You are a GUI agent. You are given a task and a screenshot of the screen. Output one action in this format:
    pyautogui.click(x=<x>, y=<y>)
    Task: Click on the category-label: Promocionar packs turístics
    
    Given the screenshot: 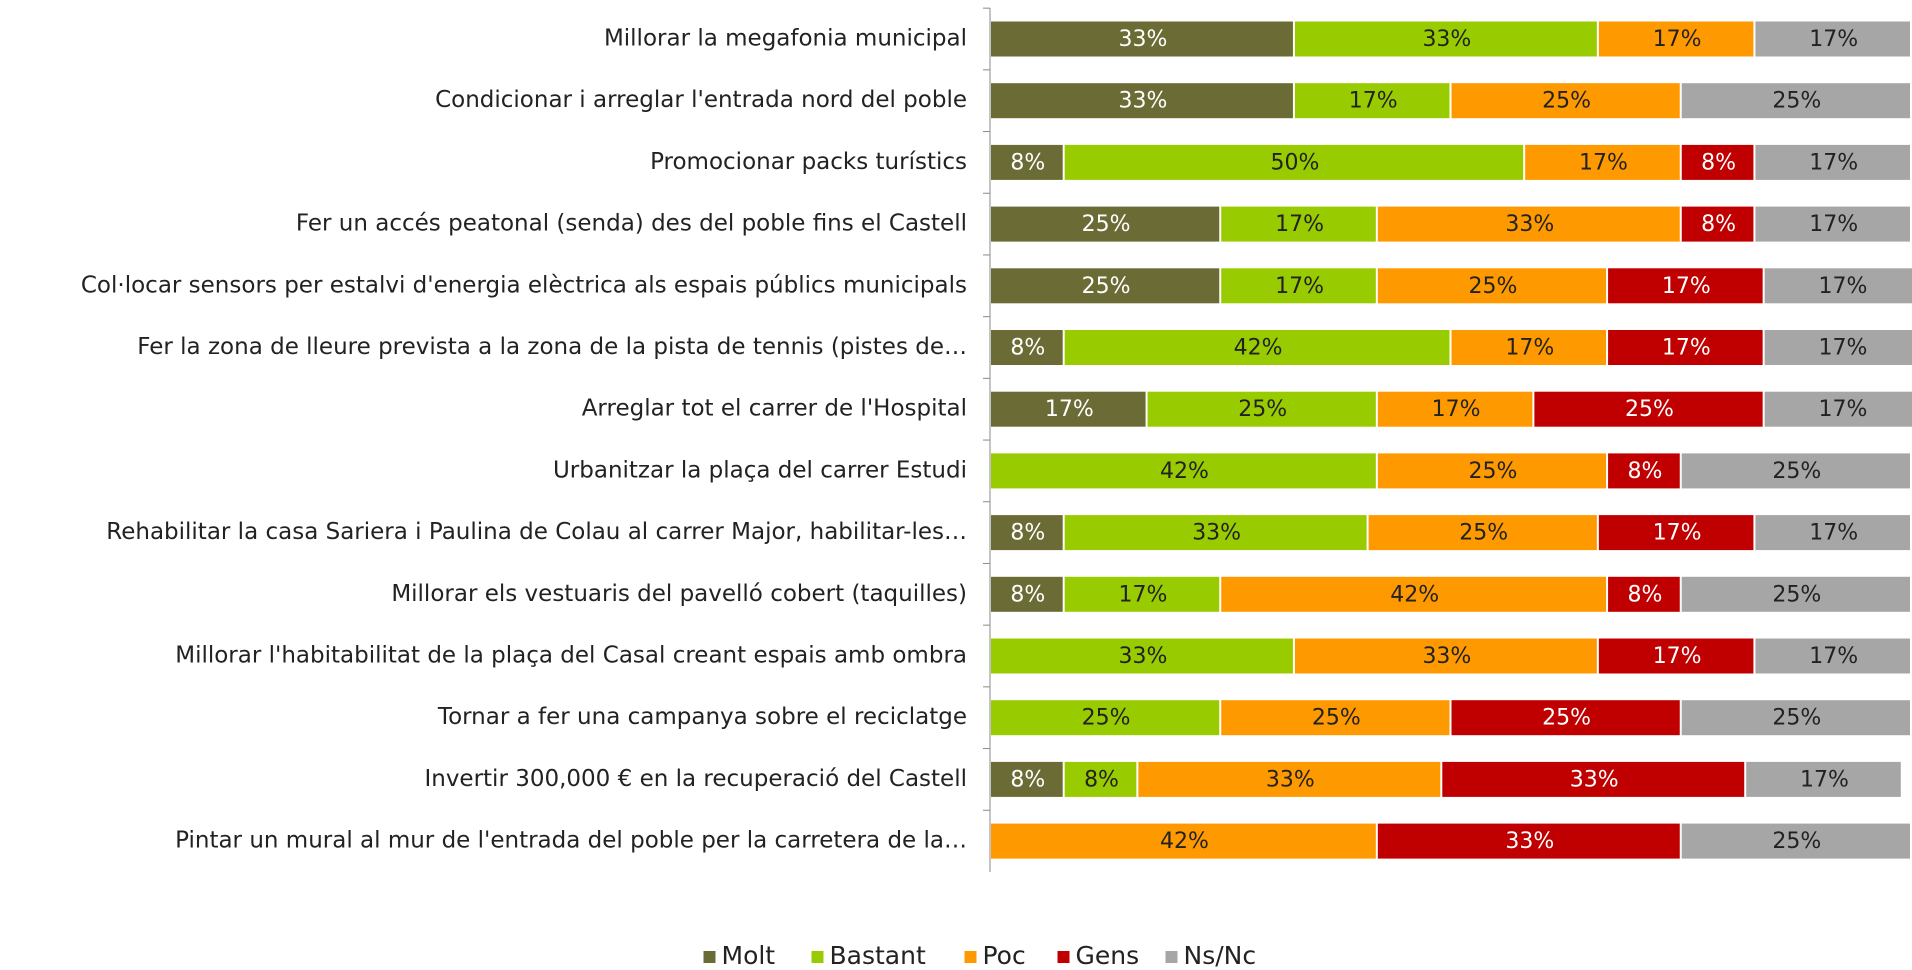 What is the action you would take?
    pyautogui.click(x=808, y=162)
    